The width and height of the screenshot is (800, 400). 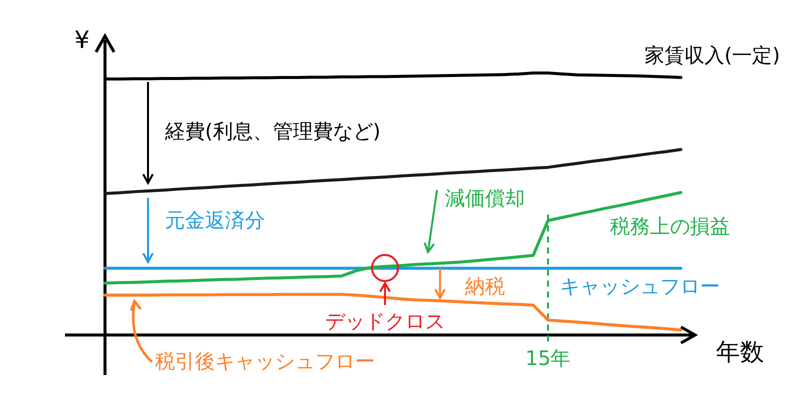 What do you see at coordinates (215, 220) in the screenshot?
I see `annotation: 元金返済分` at bounding box center [215, 220].